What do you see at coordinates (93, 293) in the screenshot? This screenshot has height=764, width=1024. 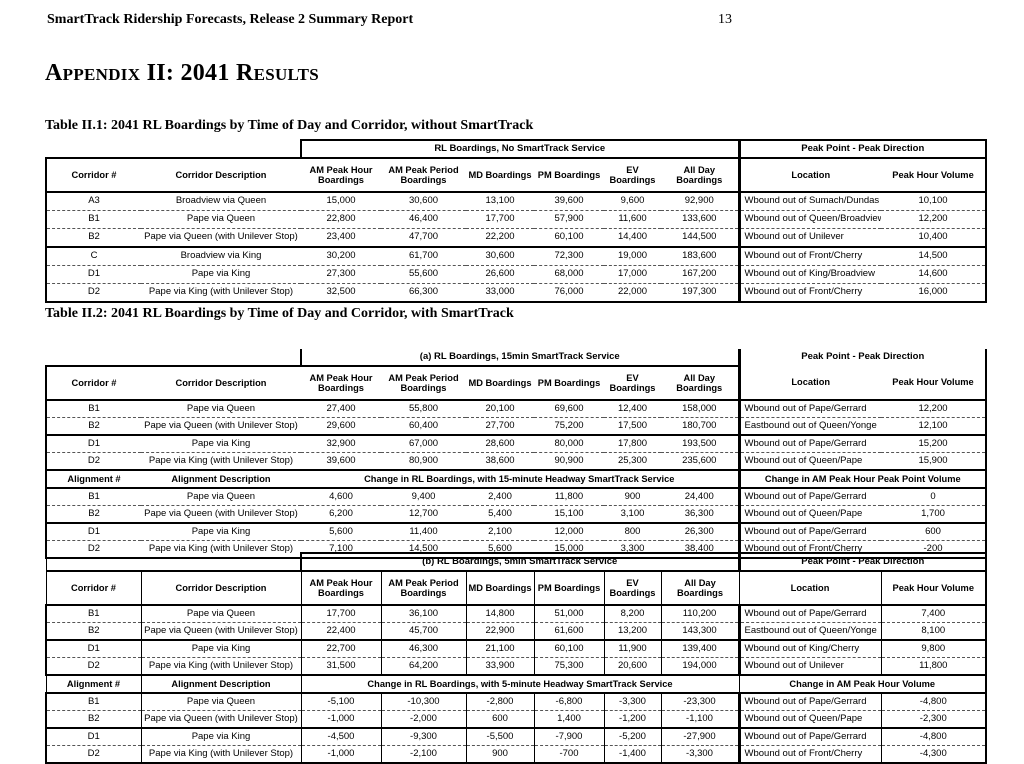 I see `row-id-cell: D2` at bounding box center [93, 293].